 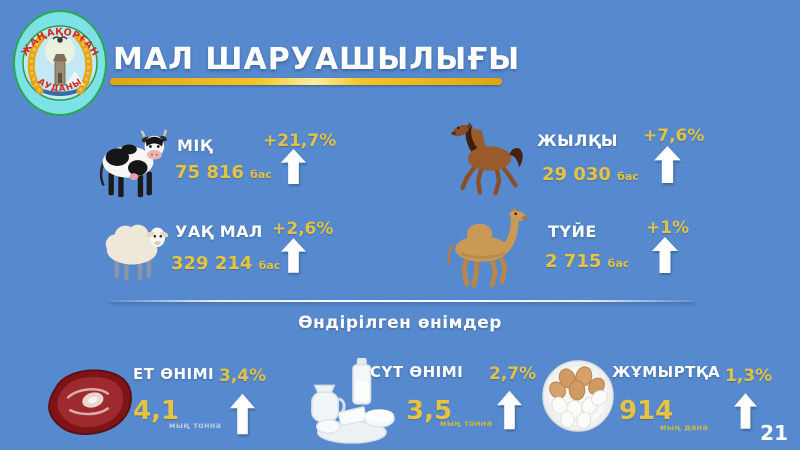 I want to click on livestock-card-horse: ЖЫЛҚЫ 29 030 бас +7,6%, so click(x=575, y=157).